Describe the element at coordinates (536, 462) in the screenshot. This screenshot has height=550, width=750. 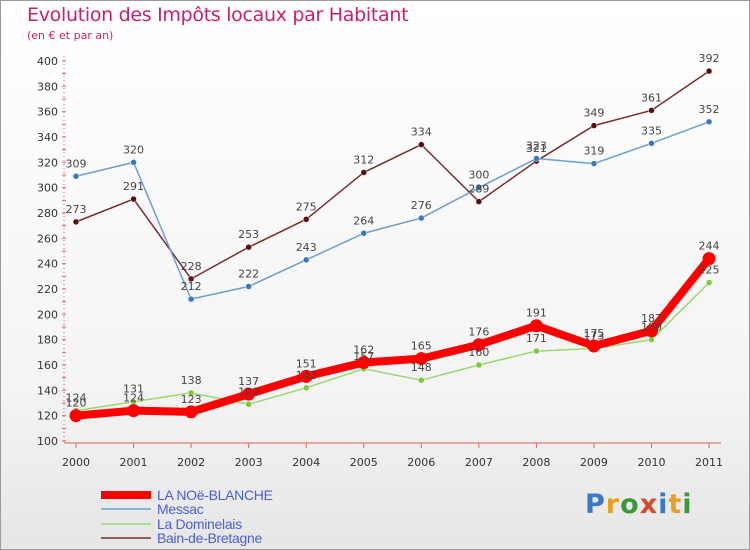
I see `x-tick-label: 2008` at that location.